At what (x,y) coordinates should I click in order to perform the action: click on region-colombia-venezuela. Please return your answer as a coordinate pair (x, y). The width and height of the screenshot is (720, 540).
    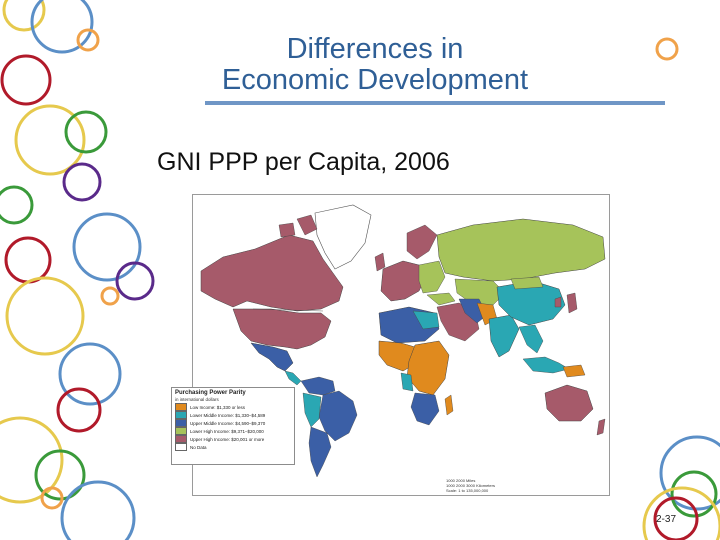
    Looking at the image, I should click on (318, 386).